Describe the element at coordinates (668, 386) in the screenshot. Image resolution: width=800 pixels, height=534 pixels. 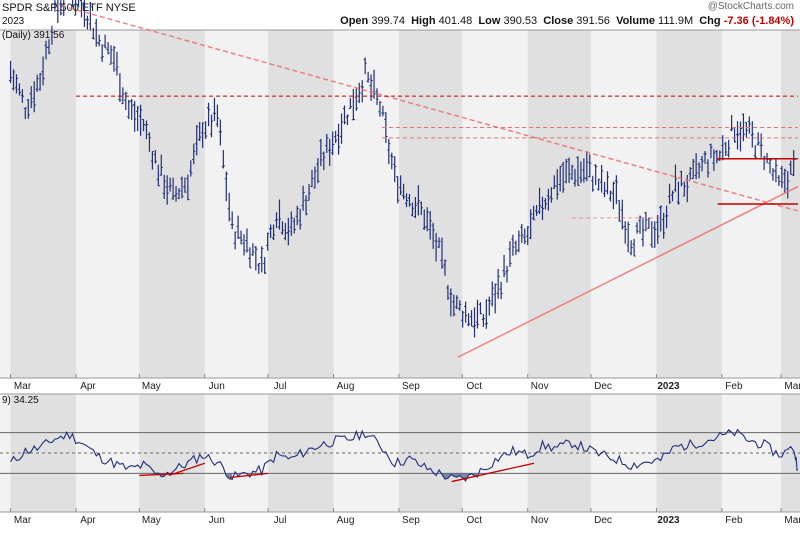
I see `price-axis-tick-label: 2023` at that location.